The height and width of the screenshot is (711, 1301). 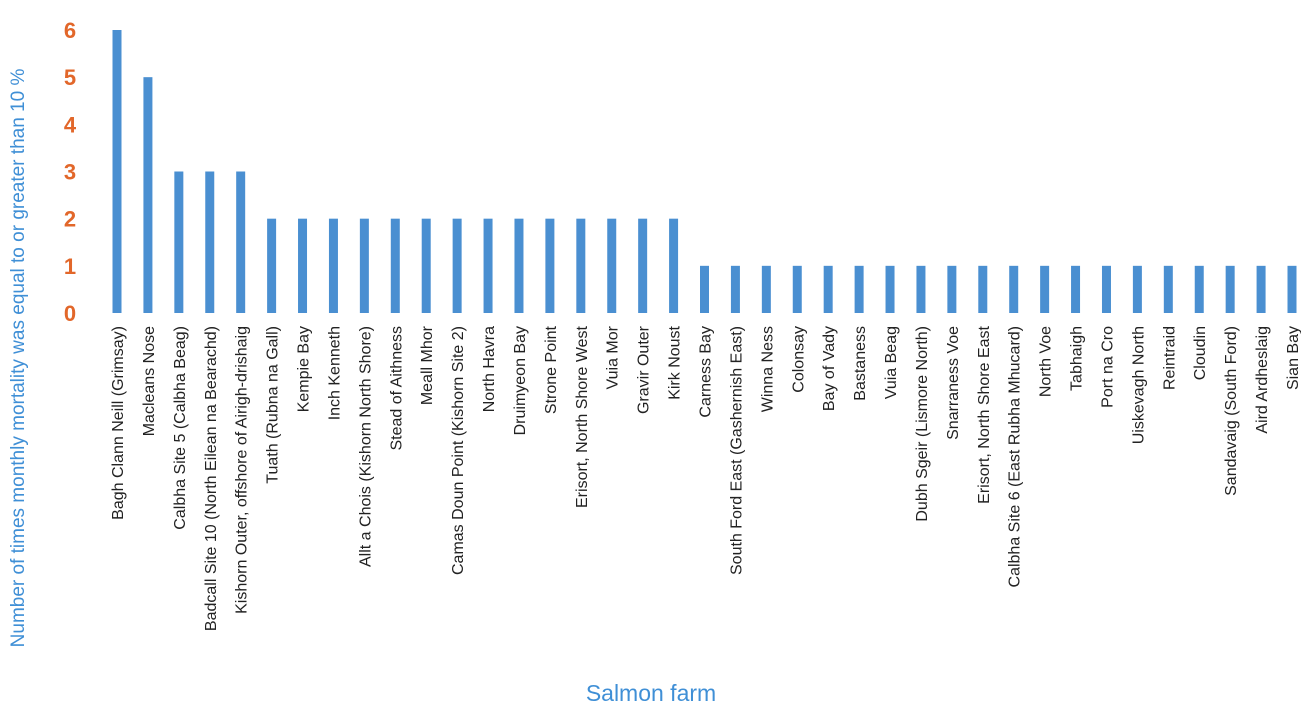 What do you see at coordinates (365, 446) in the screenshot?
I see `x-tick-label: Allt a Chois (Kishorn North Shore)` at bounding box center [365, 446].